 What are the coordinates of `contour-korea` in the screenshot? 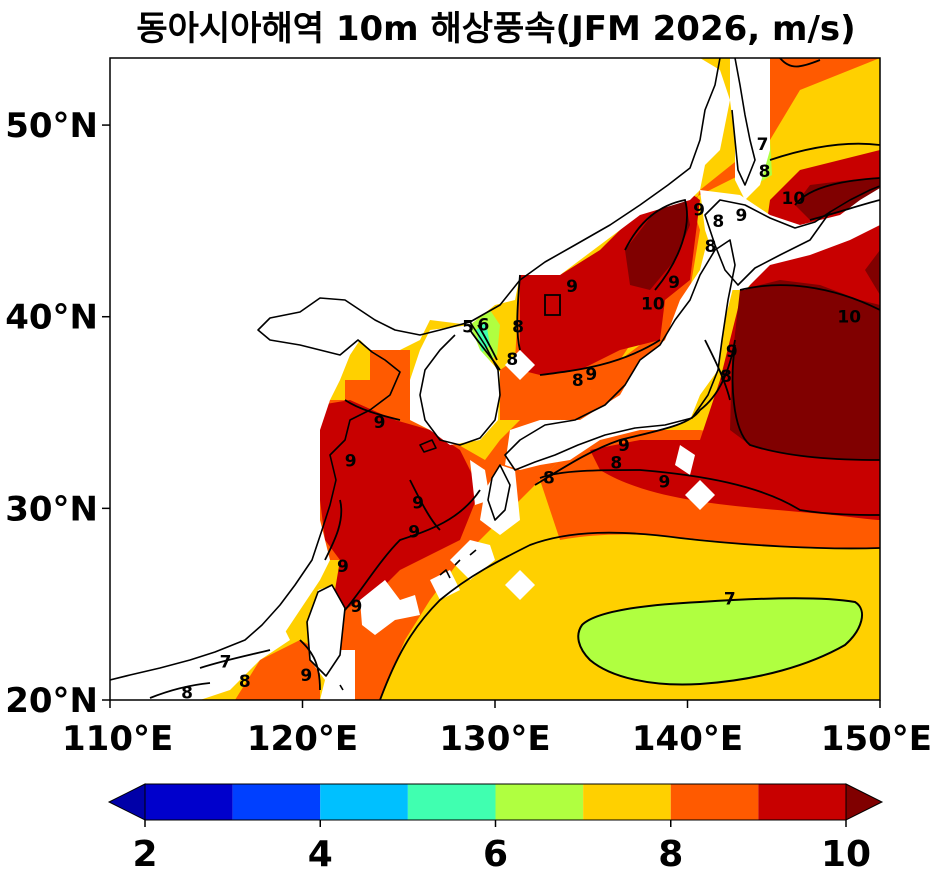 It's located at (485, 347).